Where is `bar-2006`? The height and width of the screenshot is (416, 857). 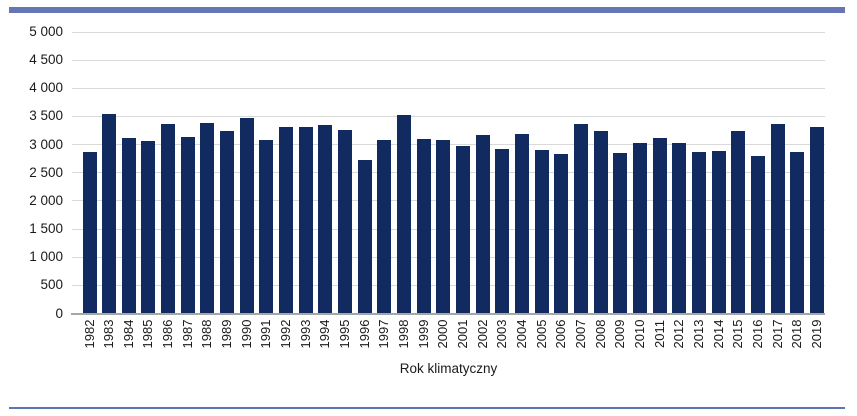 bar-2006 is located at coordinates (561, 233).